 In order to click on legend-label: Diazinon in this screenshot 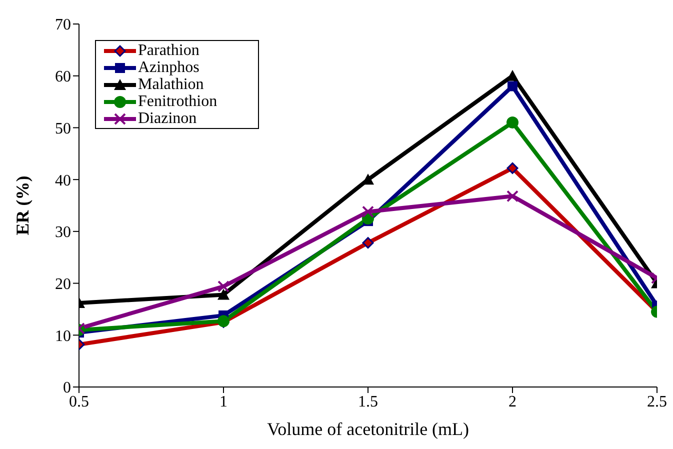, I will do `click(167, 118)`.